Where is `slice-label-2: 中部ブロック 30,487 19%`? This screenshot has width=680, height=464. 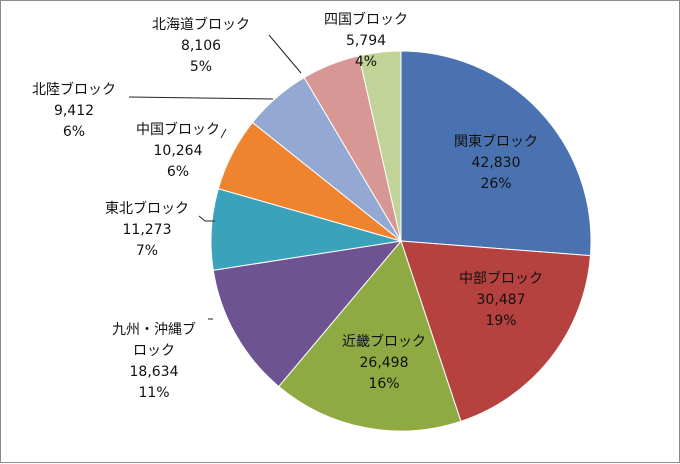 slice-label-2: 中部ブロック 30,487 19% is located at coordinates (501, 299).